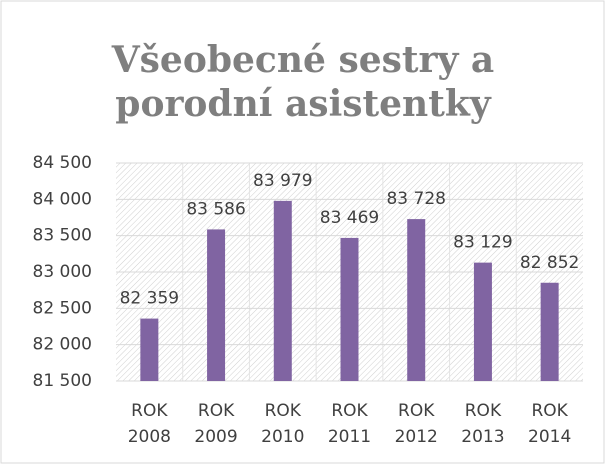 This screenshot has width=606, height=465. What do you see at coordinates (62, 381) in the screenshot?
I see `y-tick-label: 81 500` at bounding box center [62, 381].